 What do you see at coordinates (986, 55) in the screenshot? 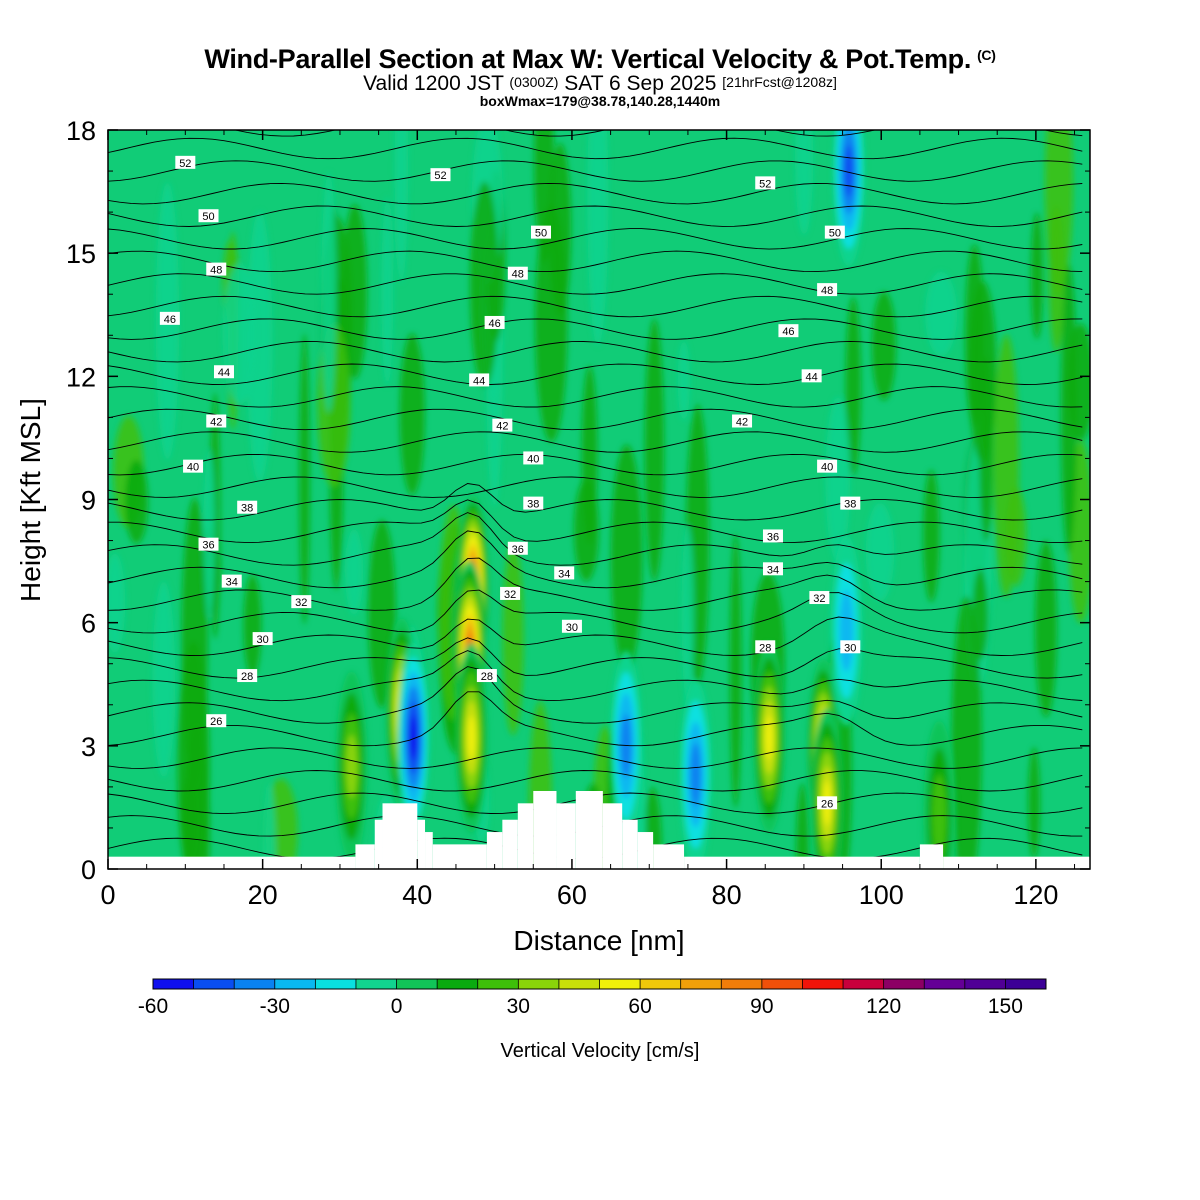
I see `copyright-mark: (C)` at bounding box center [986, 55].